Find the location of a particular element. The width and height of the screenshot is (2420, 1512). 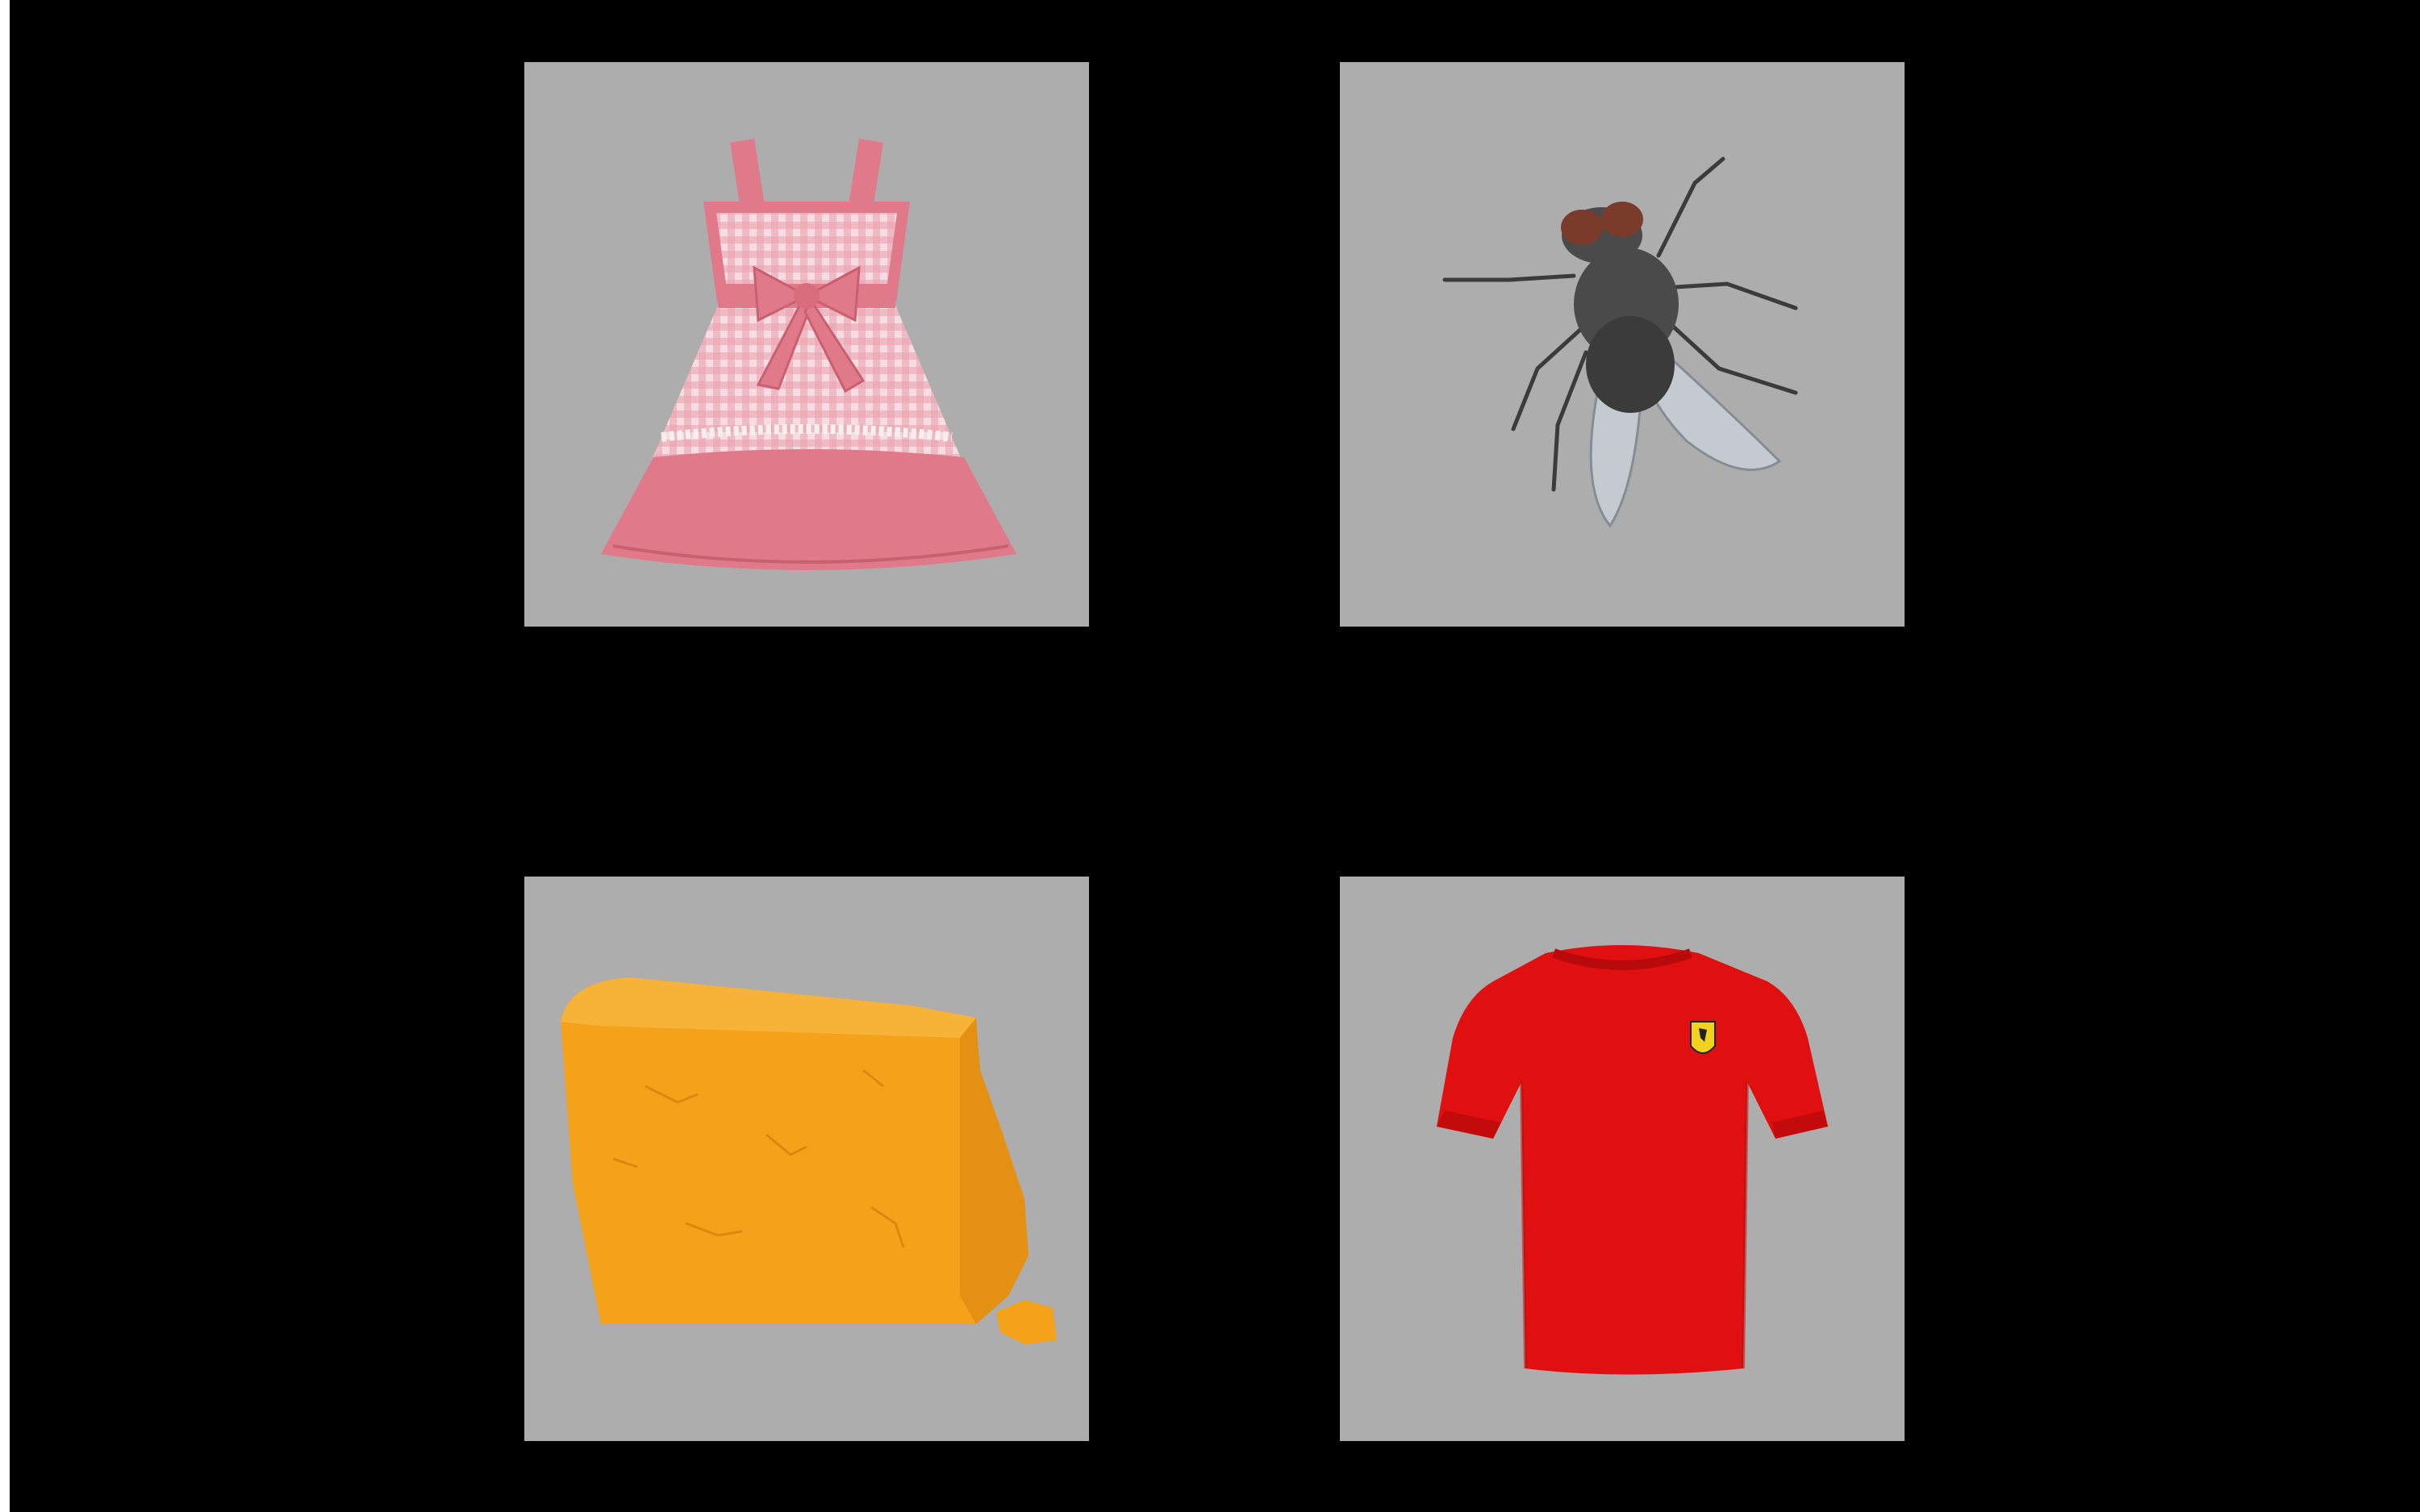

cheese-image is located at coordinates (809, 1160).